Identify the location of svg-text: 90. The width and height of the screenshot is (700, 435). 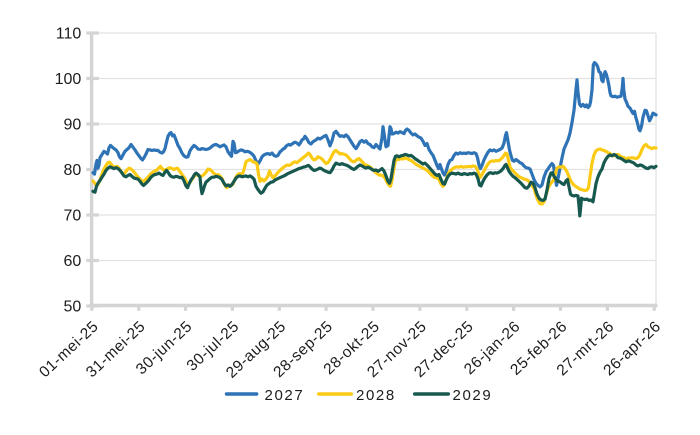
(73, 125).